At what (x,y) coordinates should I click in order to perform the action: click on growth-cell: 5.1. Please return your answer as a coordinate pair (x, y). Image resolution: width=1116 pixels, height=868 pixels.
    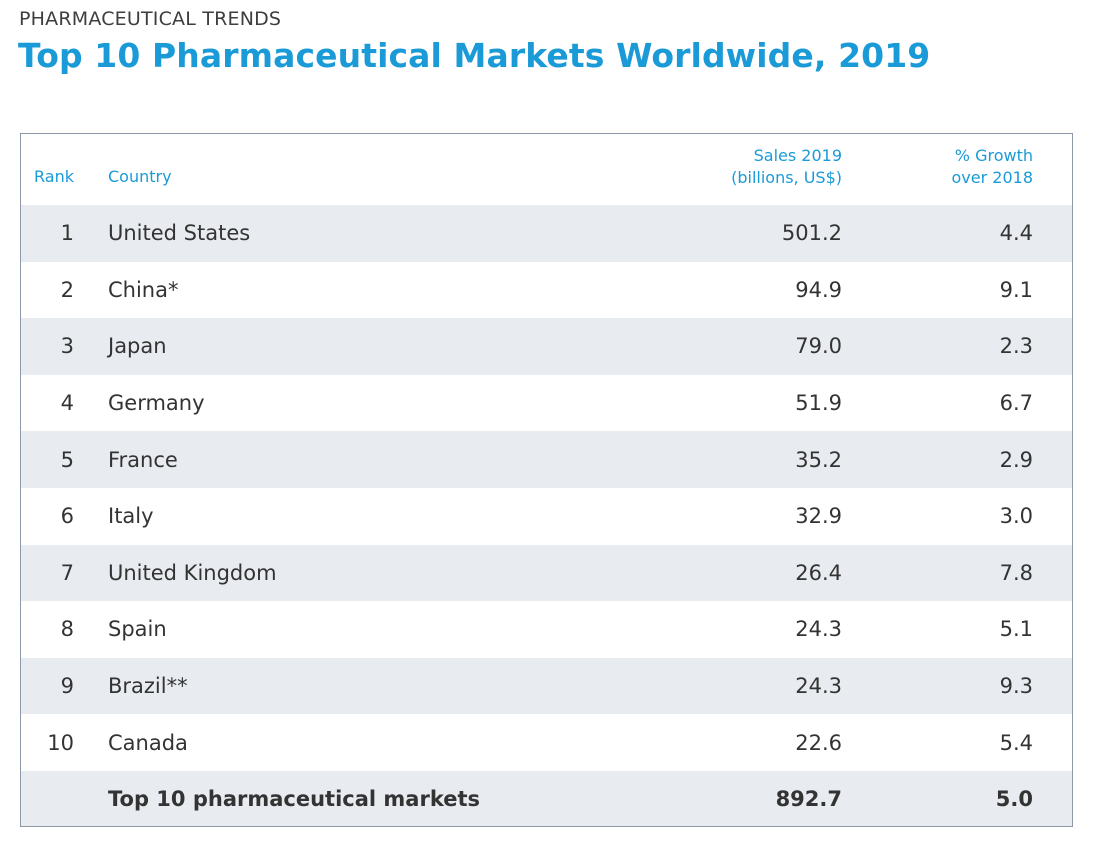
    Looking at the image, I should click on (1016, 629).